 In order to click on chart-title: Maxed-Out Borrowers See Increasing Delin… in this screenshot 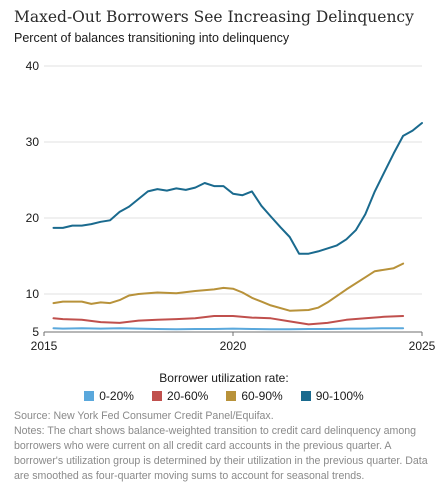, I will do `click(214, 17)`.